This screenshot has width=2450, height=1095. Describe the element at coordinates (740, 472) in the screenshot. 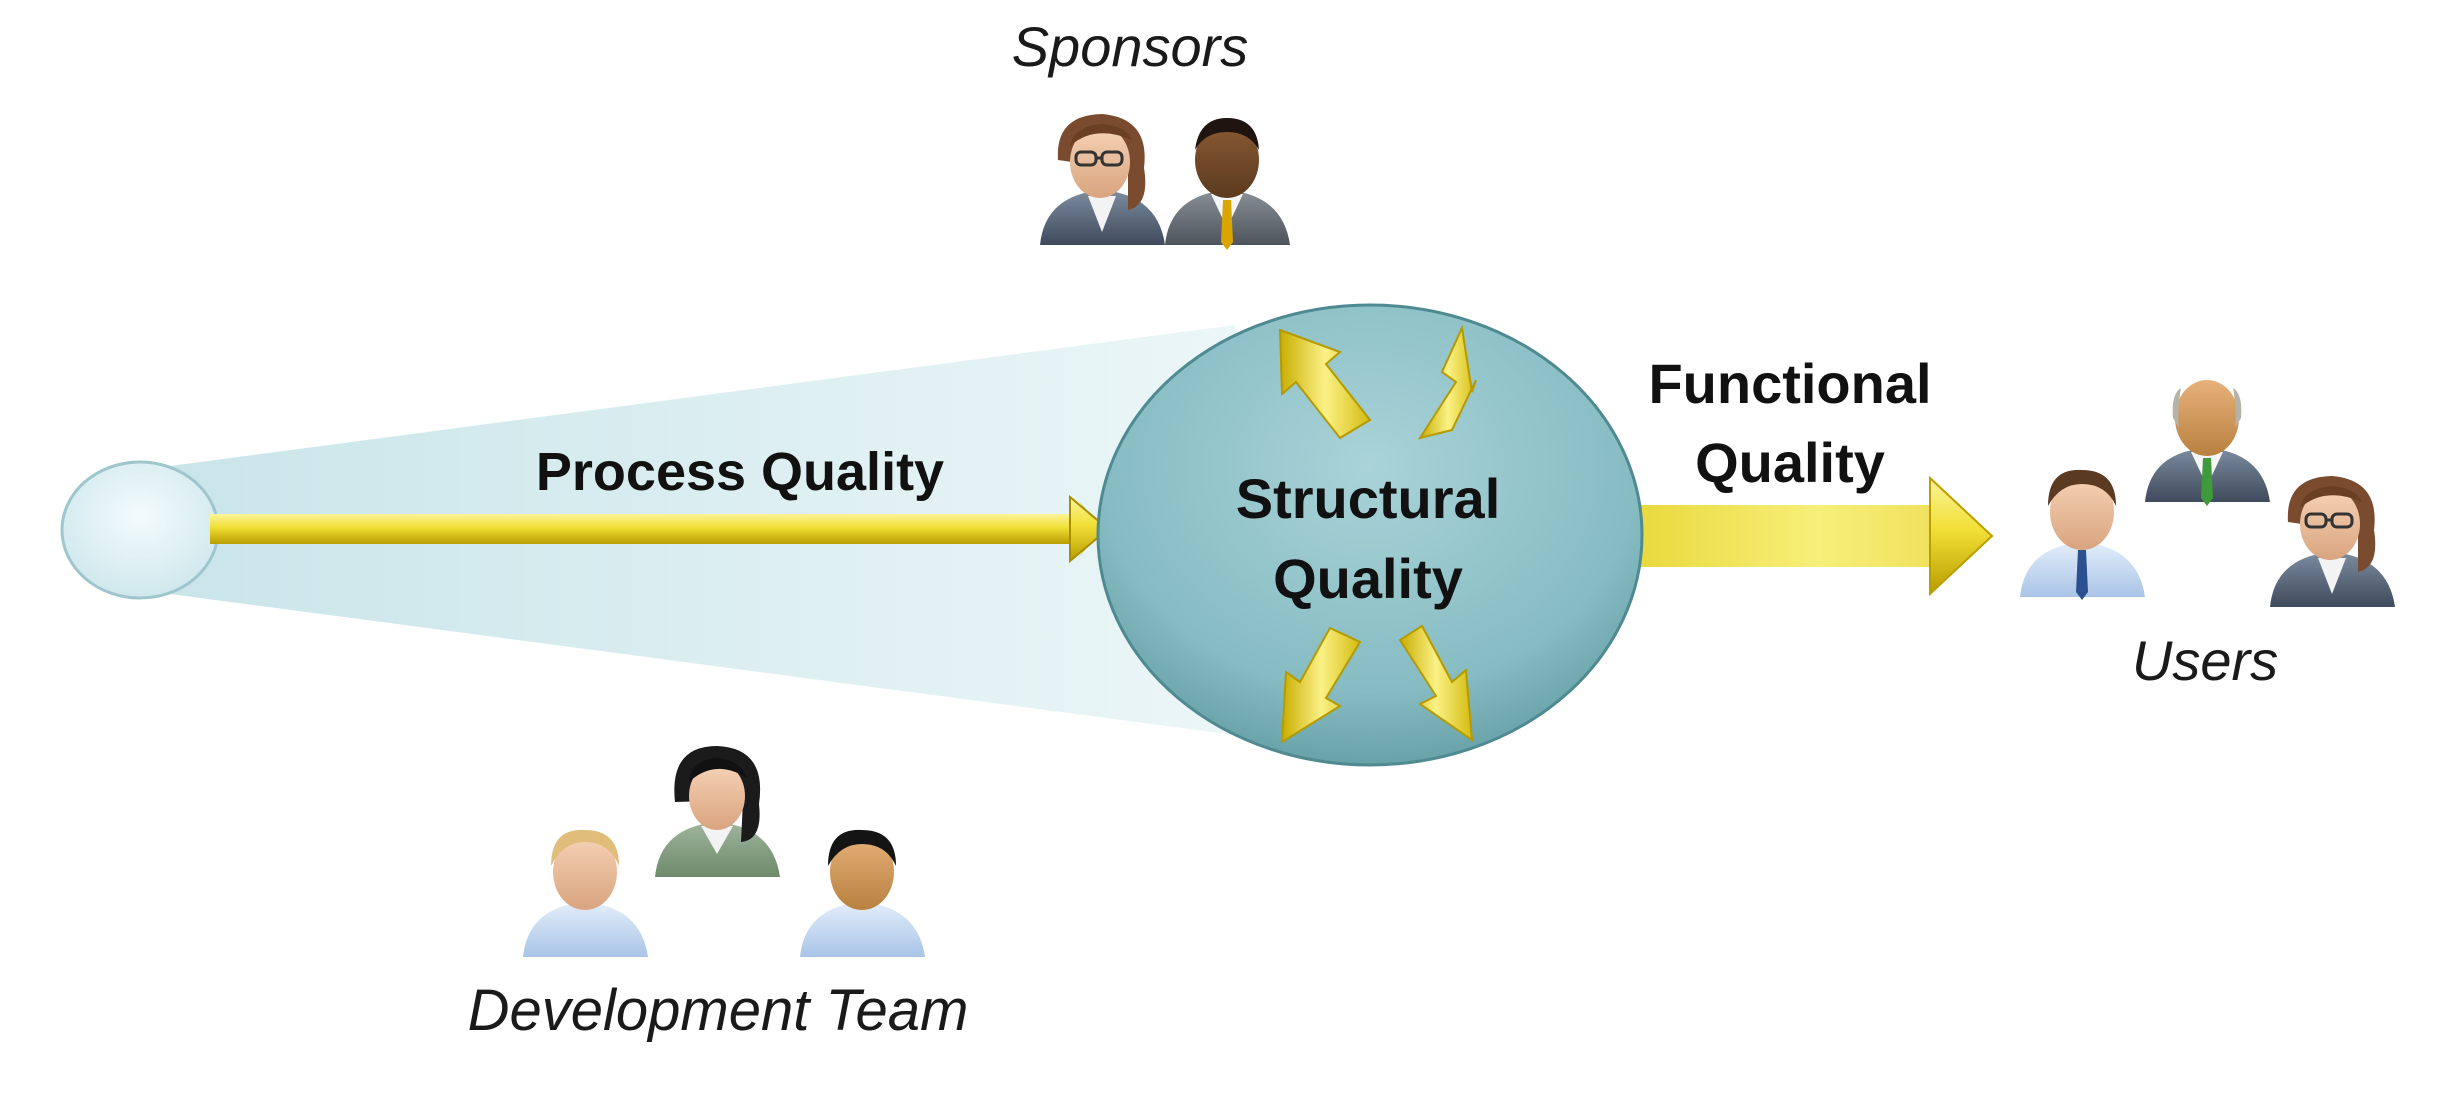

I see `process-quality-label: Process Quality` at that location.